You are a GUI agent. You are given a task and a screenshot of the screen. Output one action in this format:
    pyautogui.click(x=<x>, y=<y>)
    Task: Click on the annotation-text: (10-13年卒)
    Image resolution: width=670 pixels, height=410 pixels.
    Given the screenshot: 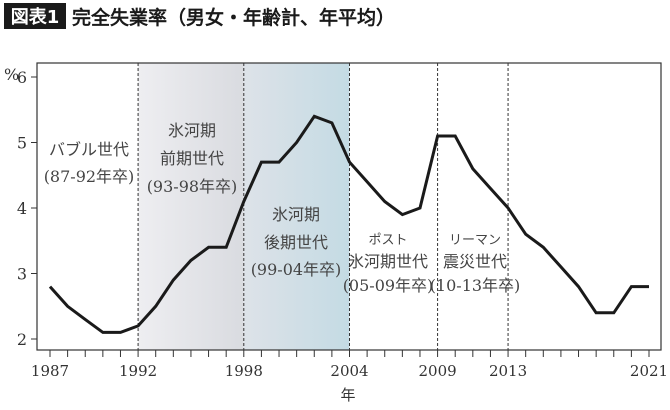 What is the action you would take?
    pyautogui.click(x=475, y=285)
    